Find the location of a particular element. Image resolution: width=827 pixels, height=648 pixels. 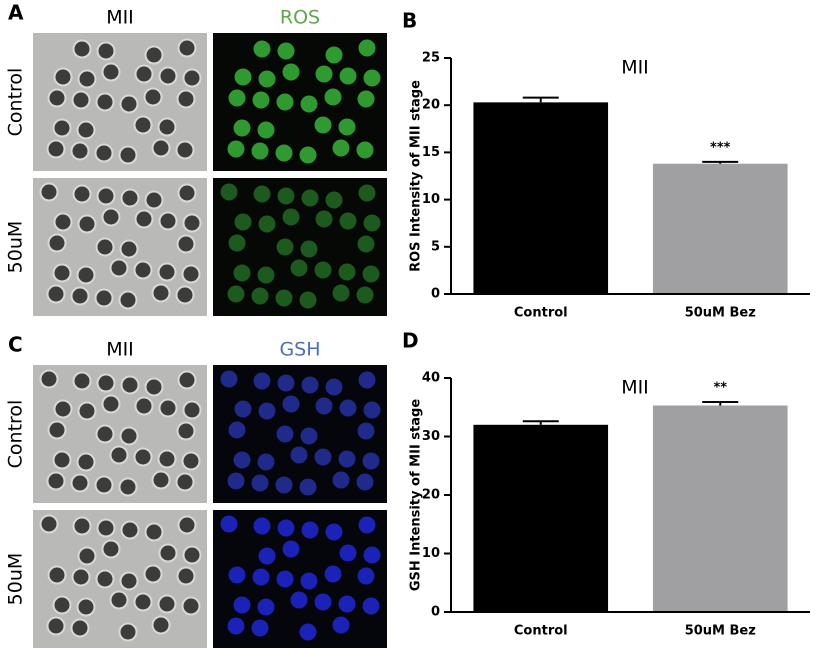

y-tick-label: 25 is located at coordinates (431, 58).